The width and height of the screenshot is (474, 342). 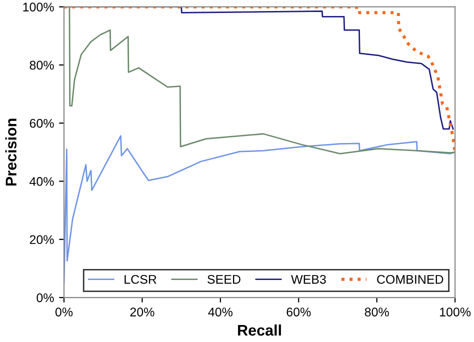 I want to click on x-tick-label: 0%, so click(x=64, y=312).